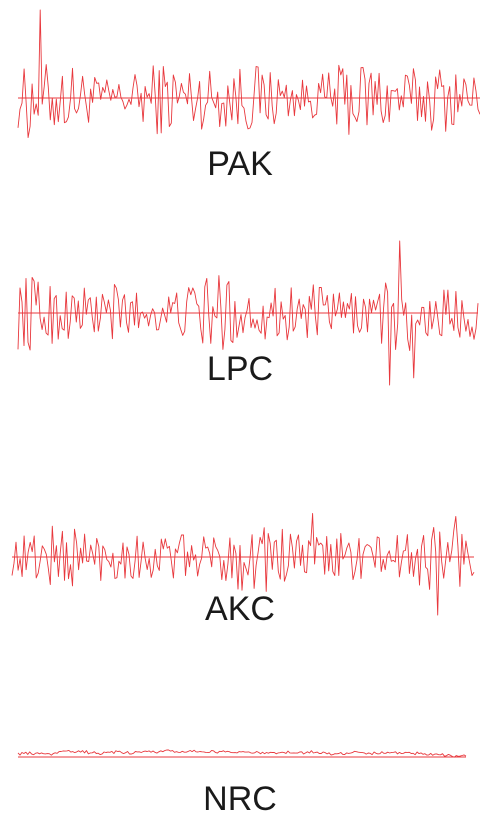 The height and width of the screenshot is (819, 480). Describe the element at coordinates (240, 609) in the screenshot. I see `label-akc: AKC` at that location.